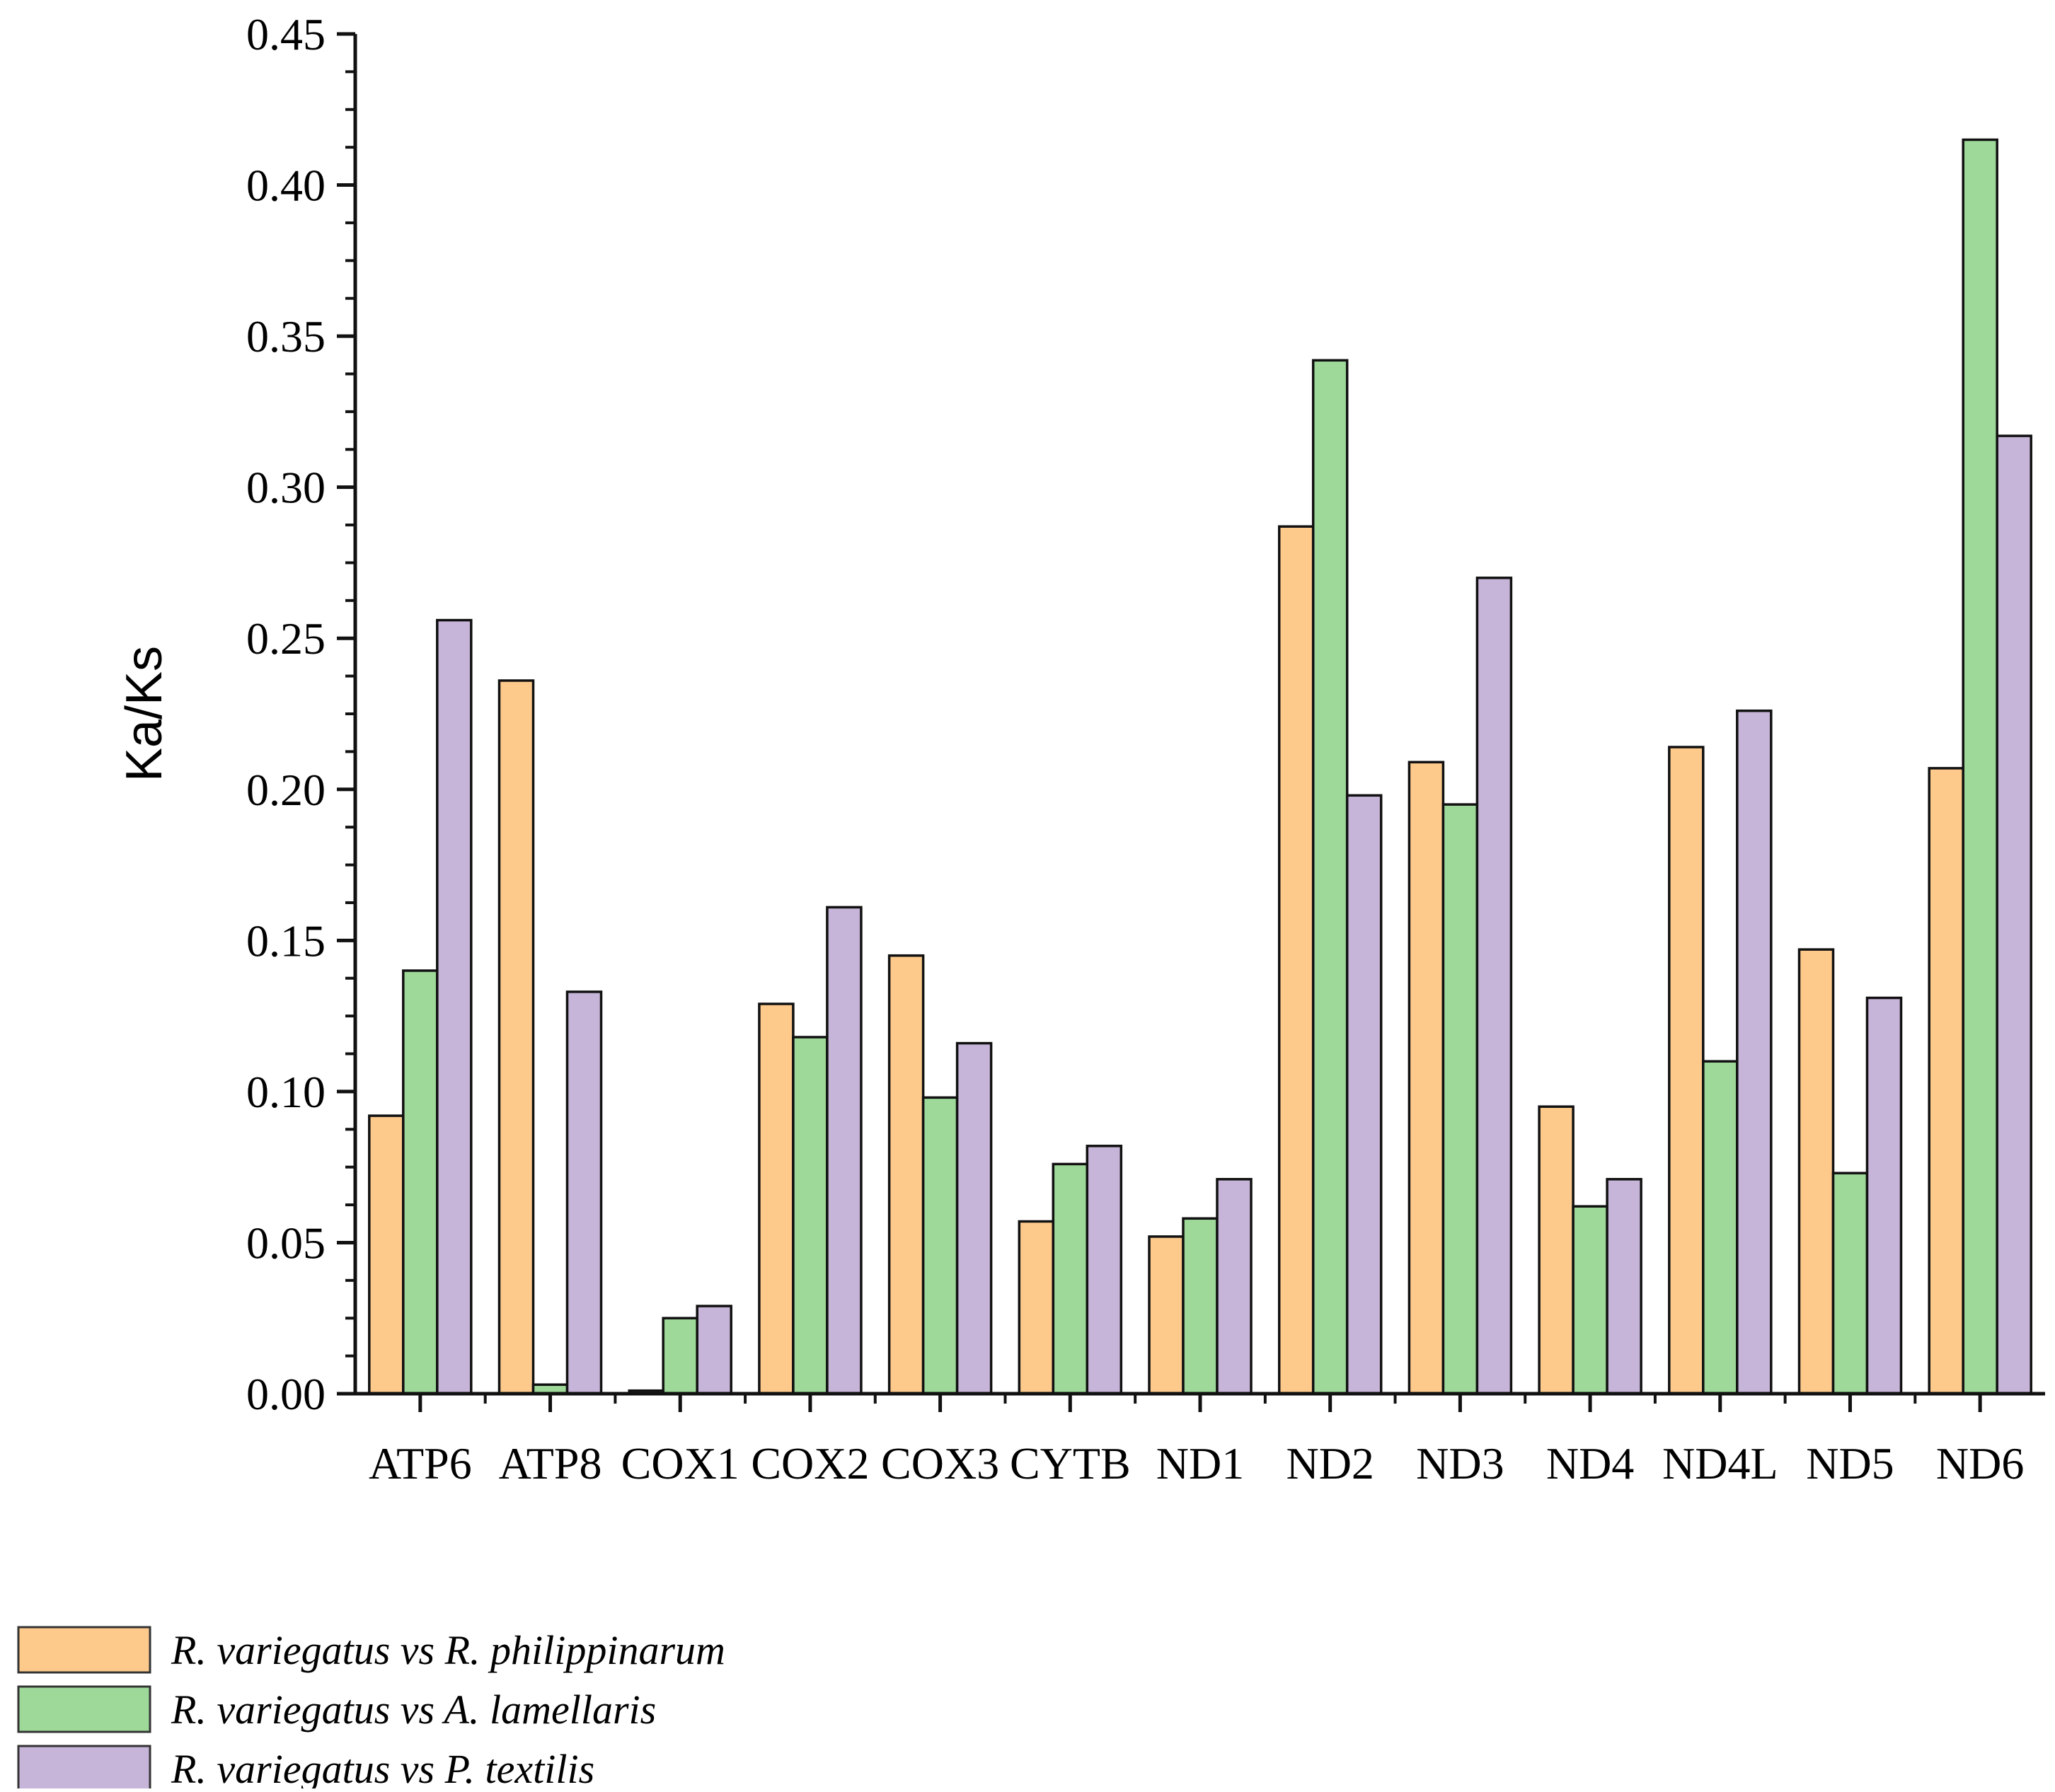  I want to click on x-tick-label-nd4: ND4, so click(1590, 1463).